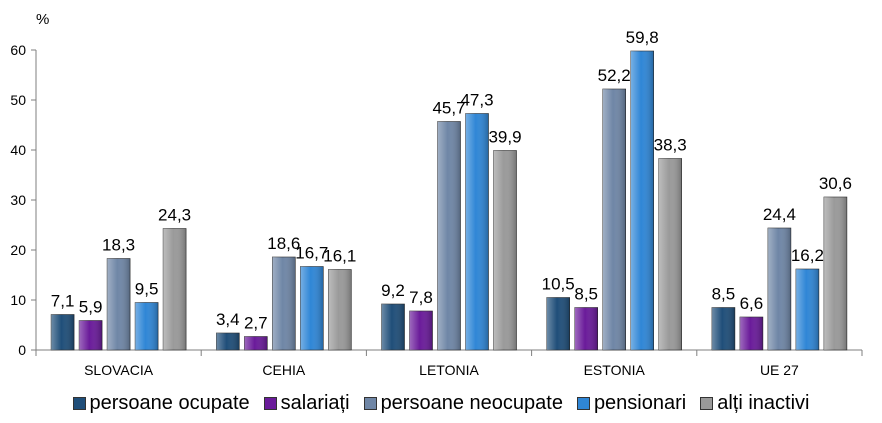 The image size is (882, 423). I want to click on data-label: 30,6, so click(835, 183).